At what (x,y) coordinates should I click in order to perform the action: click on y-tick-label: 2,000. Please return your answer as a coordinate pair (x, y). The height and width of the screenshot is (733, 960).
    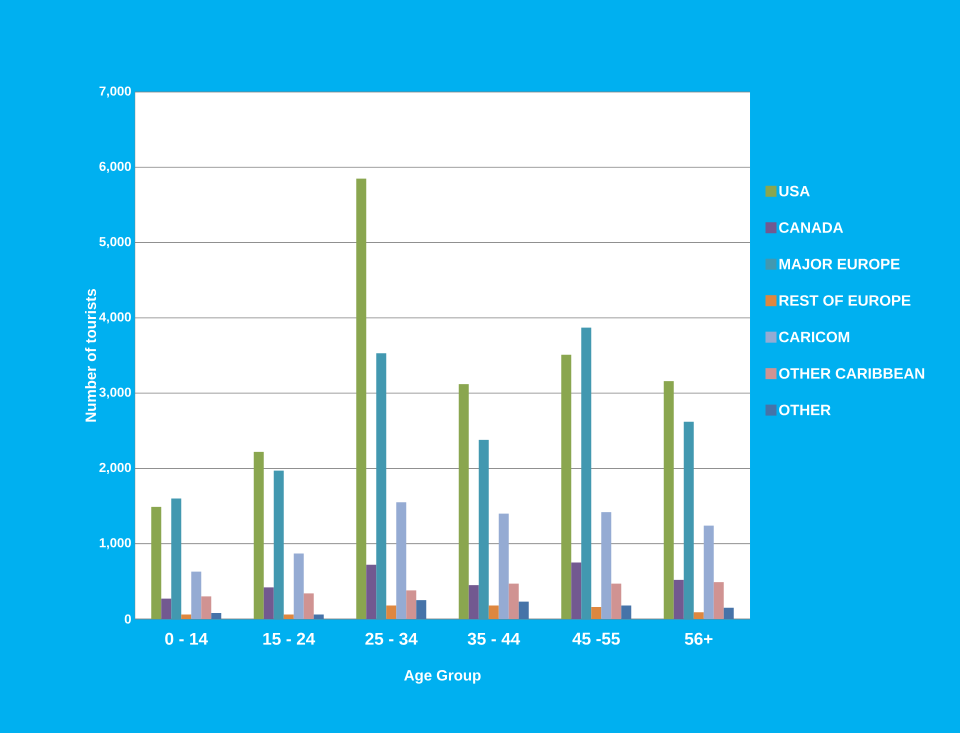
    Looking at the image, I should click on (115, 468).